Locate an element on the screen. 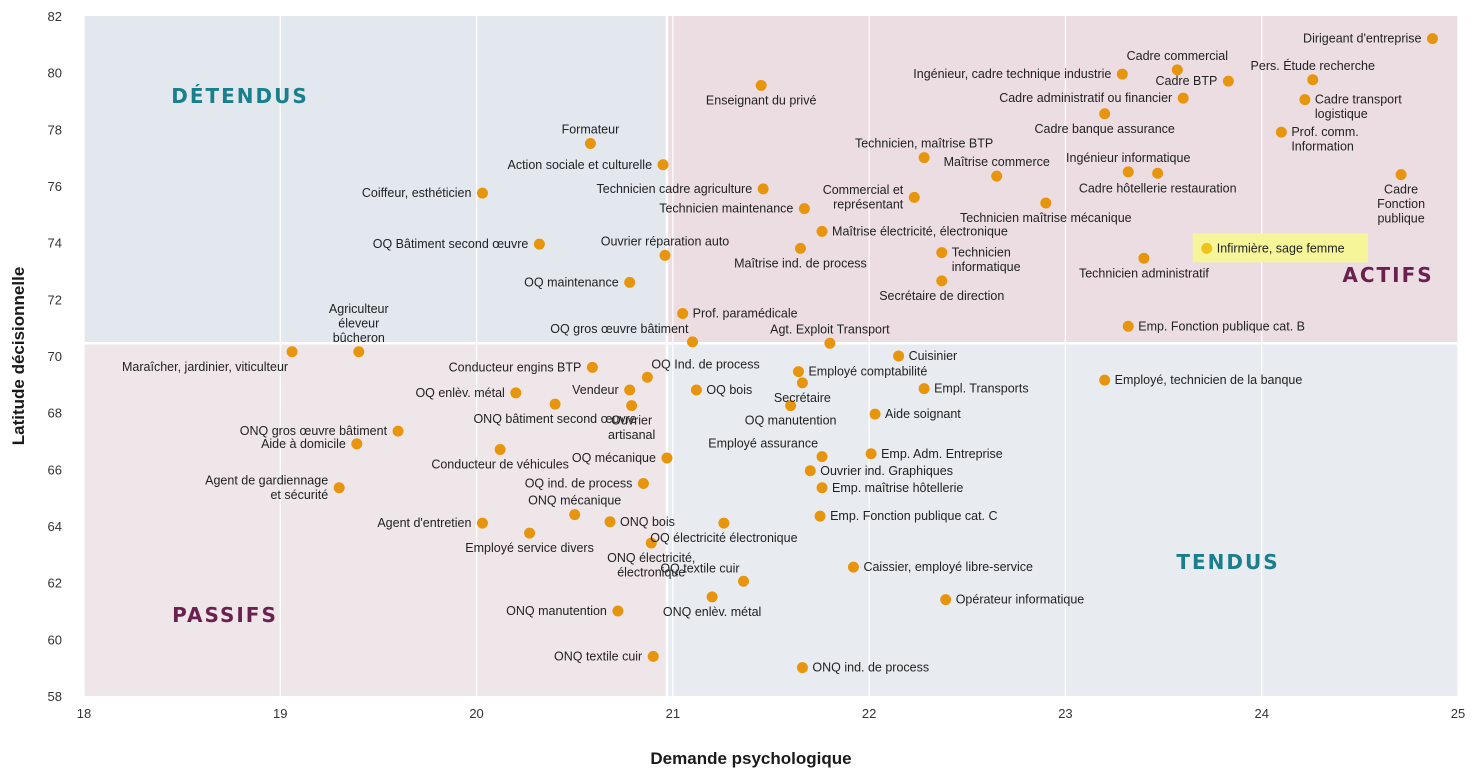 This screenshot has width=1482, height=771. point-label: ONQ bâtiment second œuvre is located at coordinates (554, 419).